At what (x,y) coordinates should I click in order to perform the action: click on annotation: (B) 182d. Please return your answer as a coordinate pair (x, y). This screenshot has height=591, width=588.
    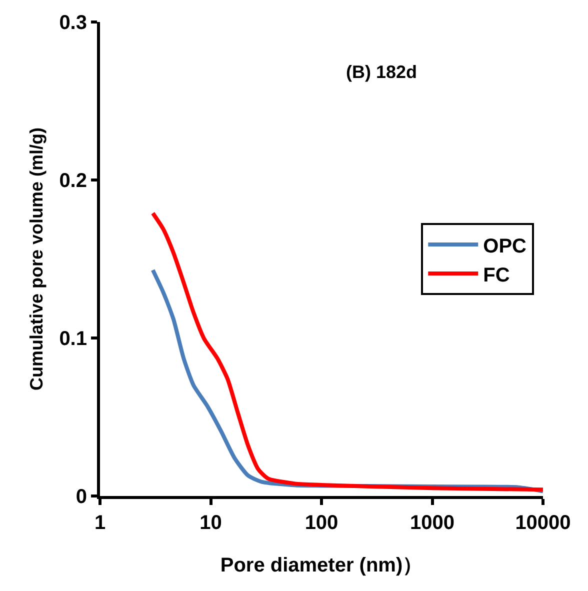
    Looking at the image, I should click on (382, 72).